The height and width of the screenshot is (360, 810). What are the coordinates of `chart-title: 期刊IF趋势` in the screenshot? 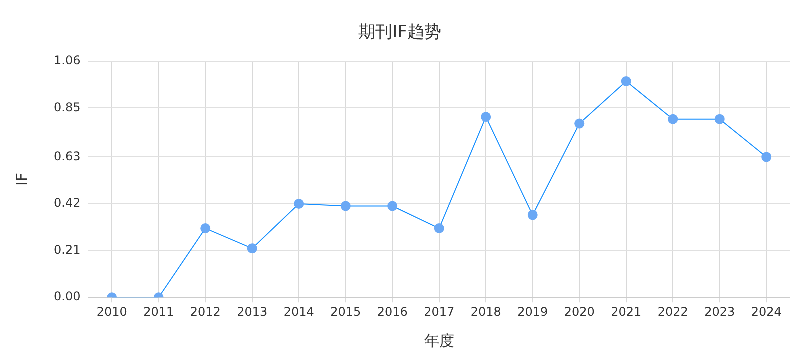 It's located at (400, 32).